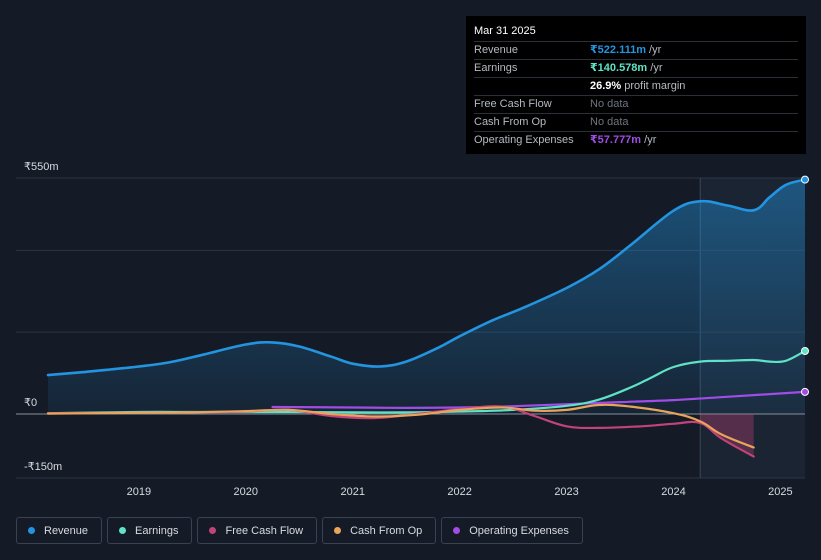  I want to click on tooltip-row-unit: profit margin, so click(653, 86).